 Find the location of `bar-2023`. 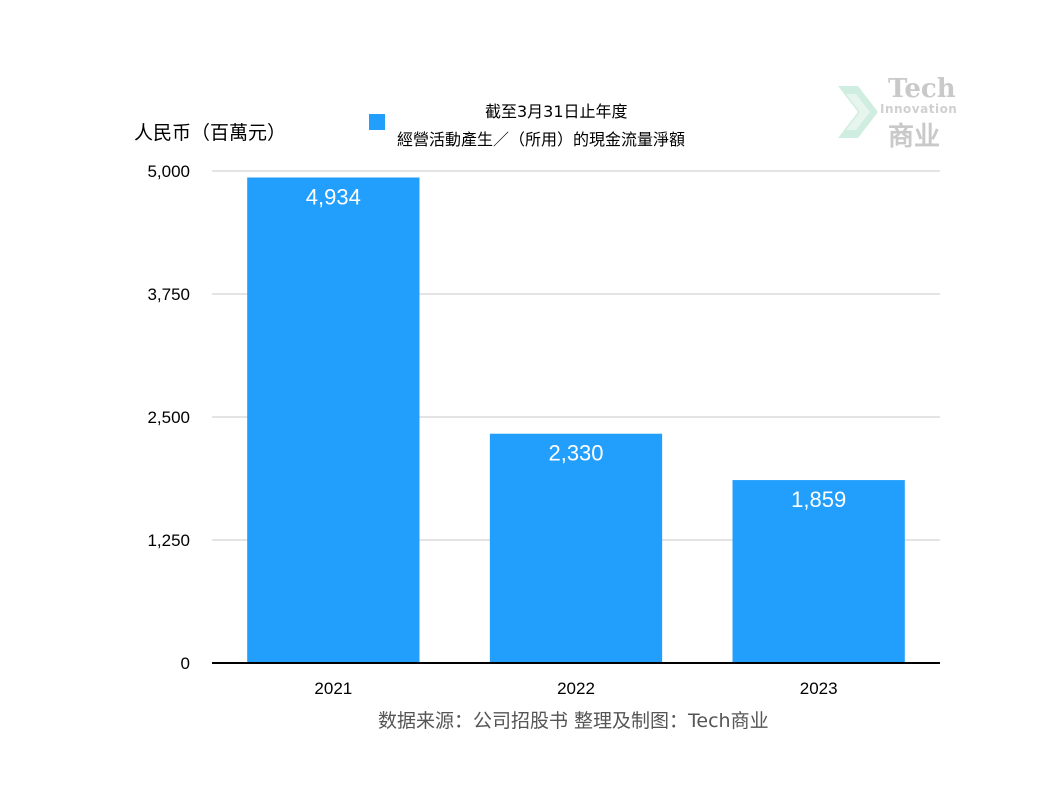

bar-2023 is located at coordinates (818, 571).